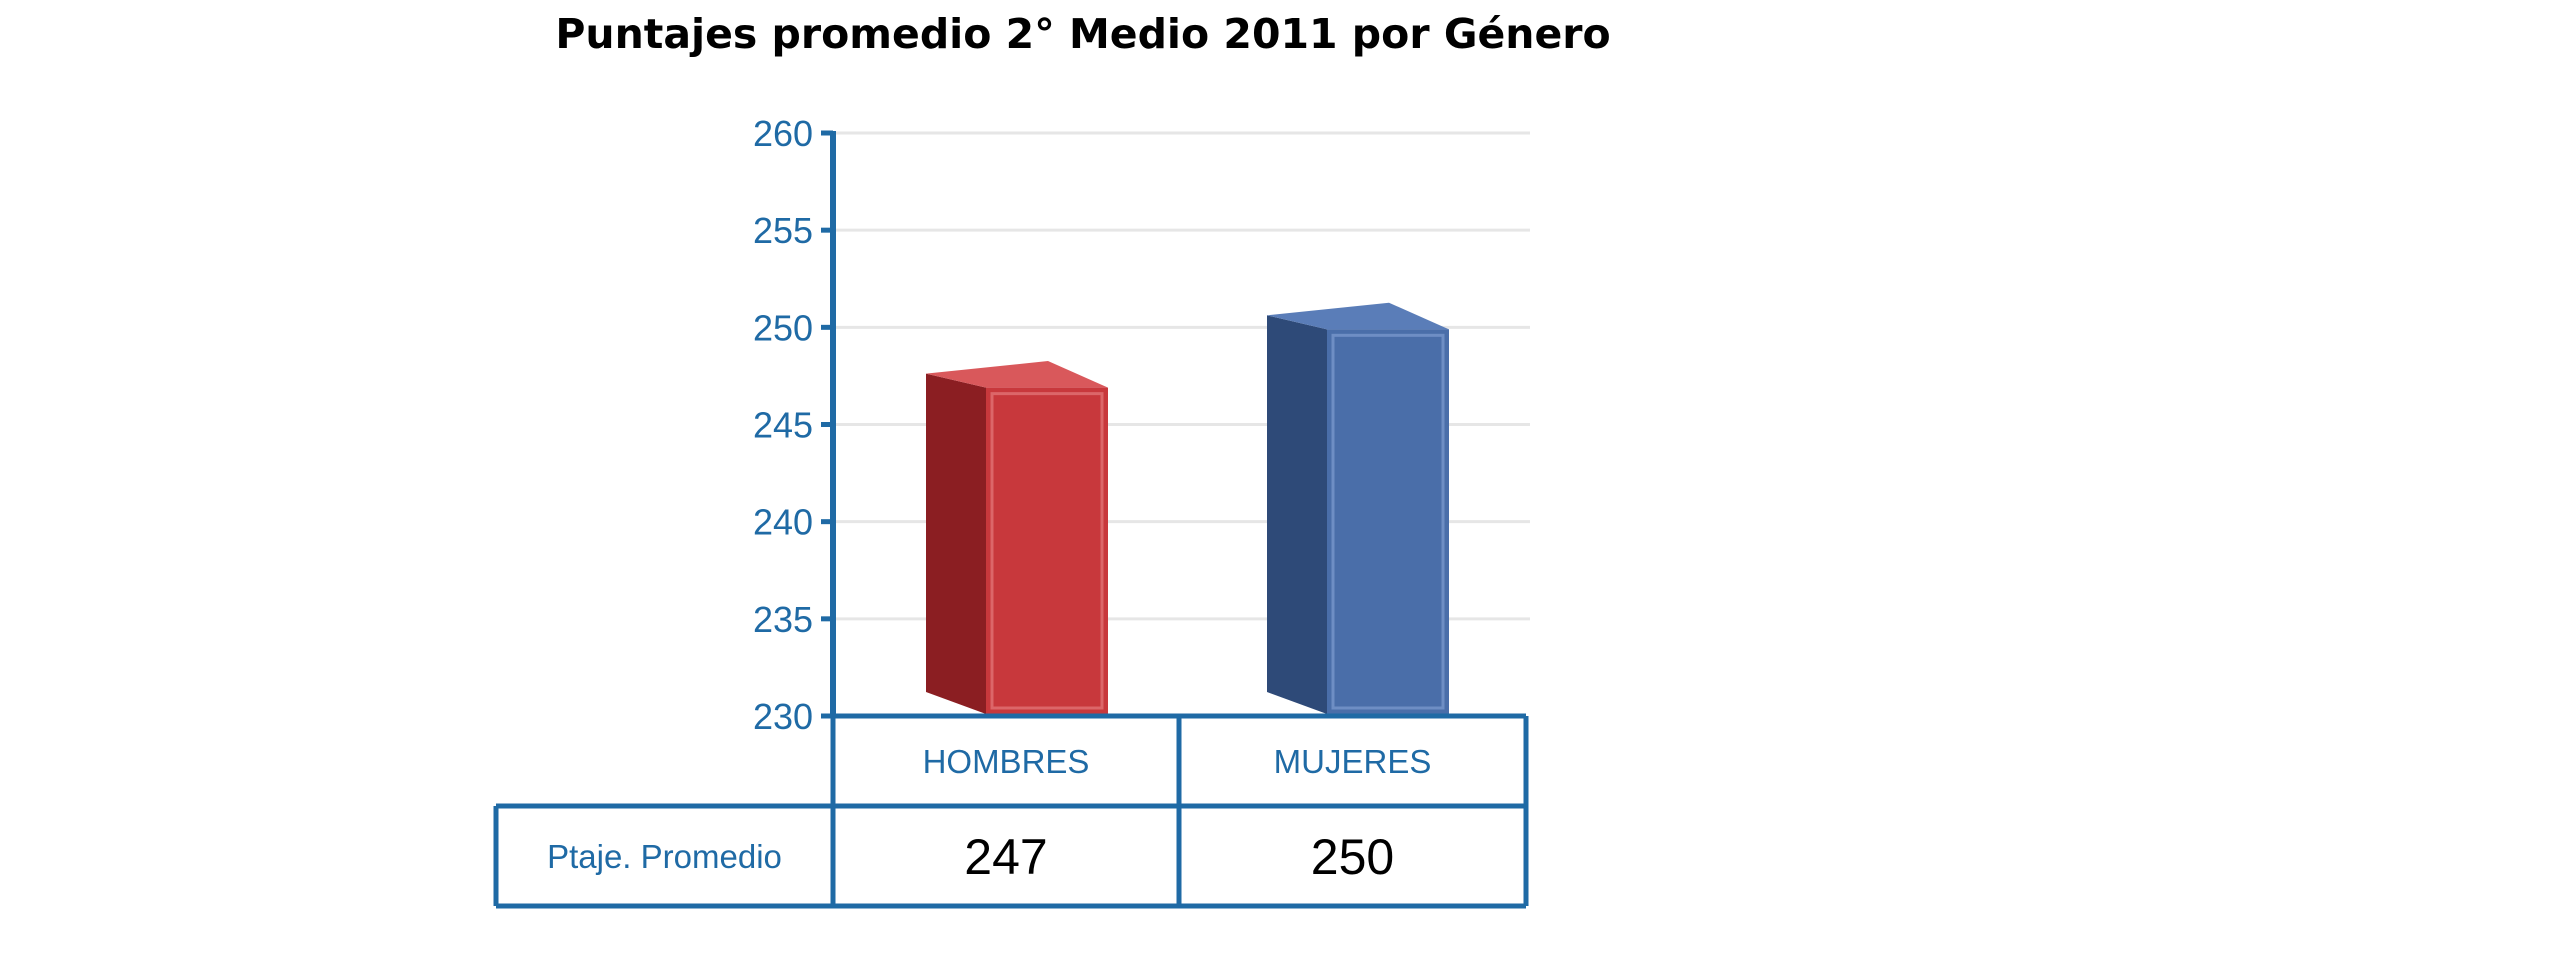 The width and height of the screenshot is (2550, 965). I want to click on y-tick-label: 250, so click(783, 327).